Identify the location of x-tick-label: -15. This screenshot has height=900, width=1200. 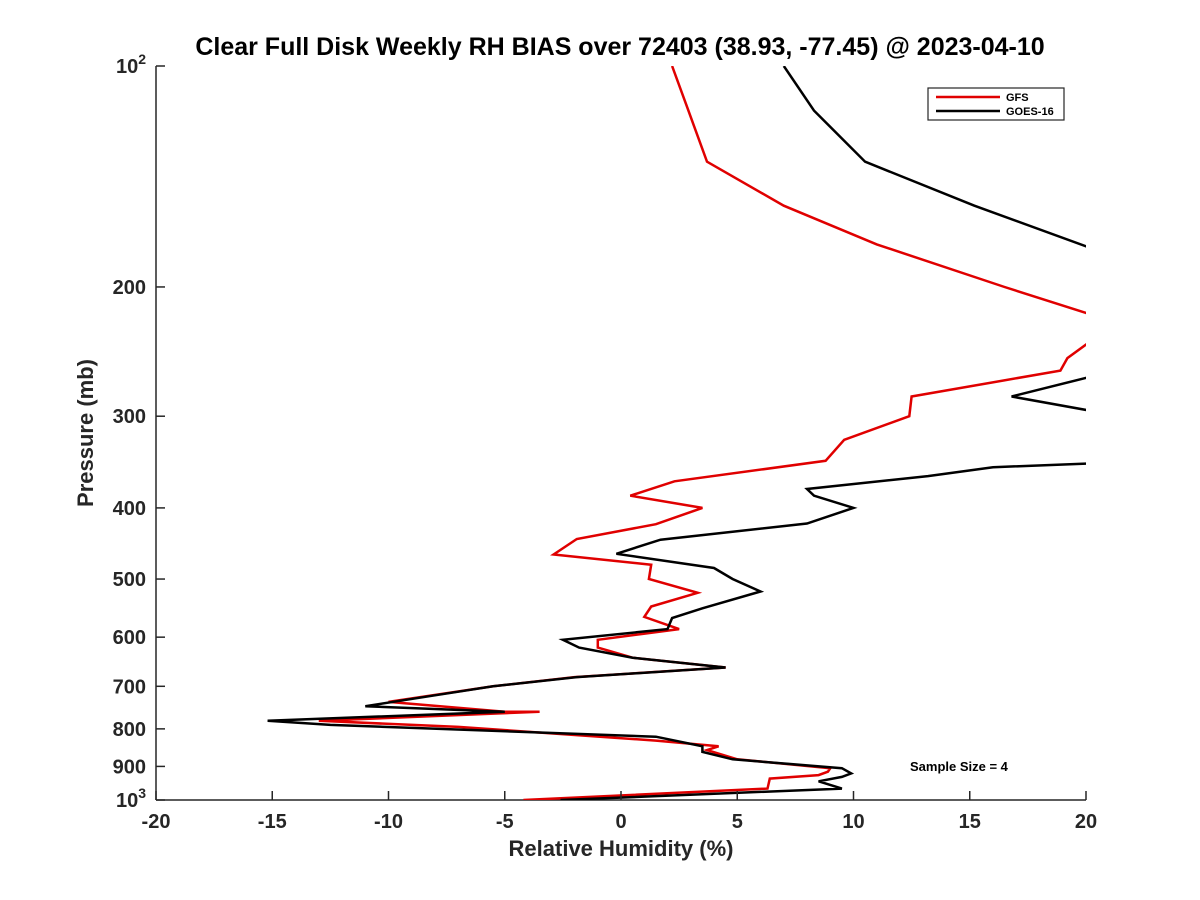
(272, 822).